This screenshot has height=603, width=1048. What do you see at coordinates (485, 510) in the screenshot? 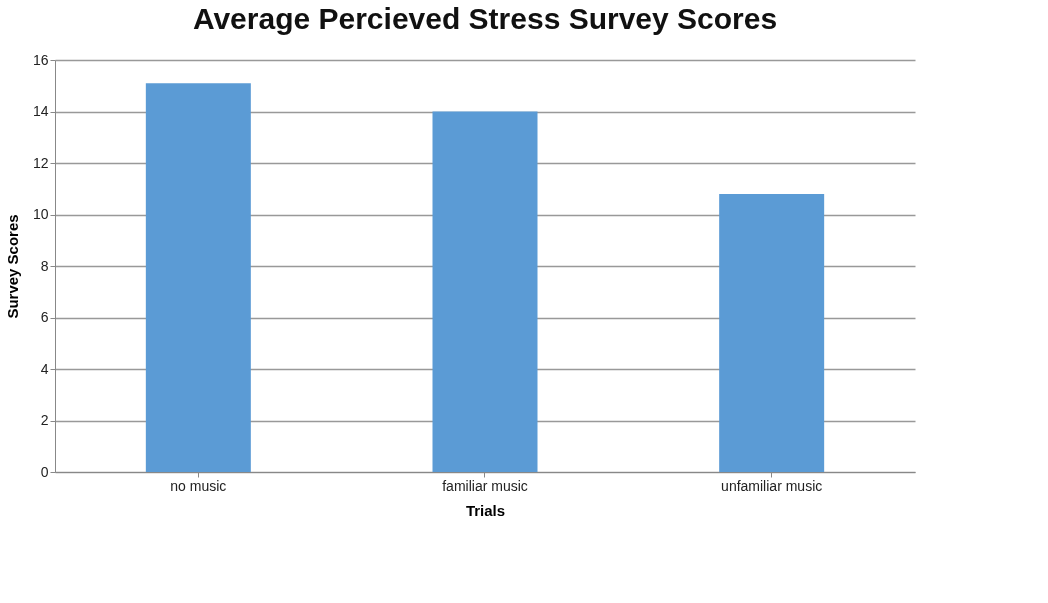
I see `x-axis-title: Trials` at bounding box center [485, 510].